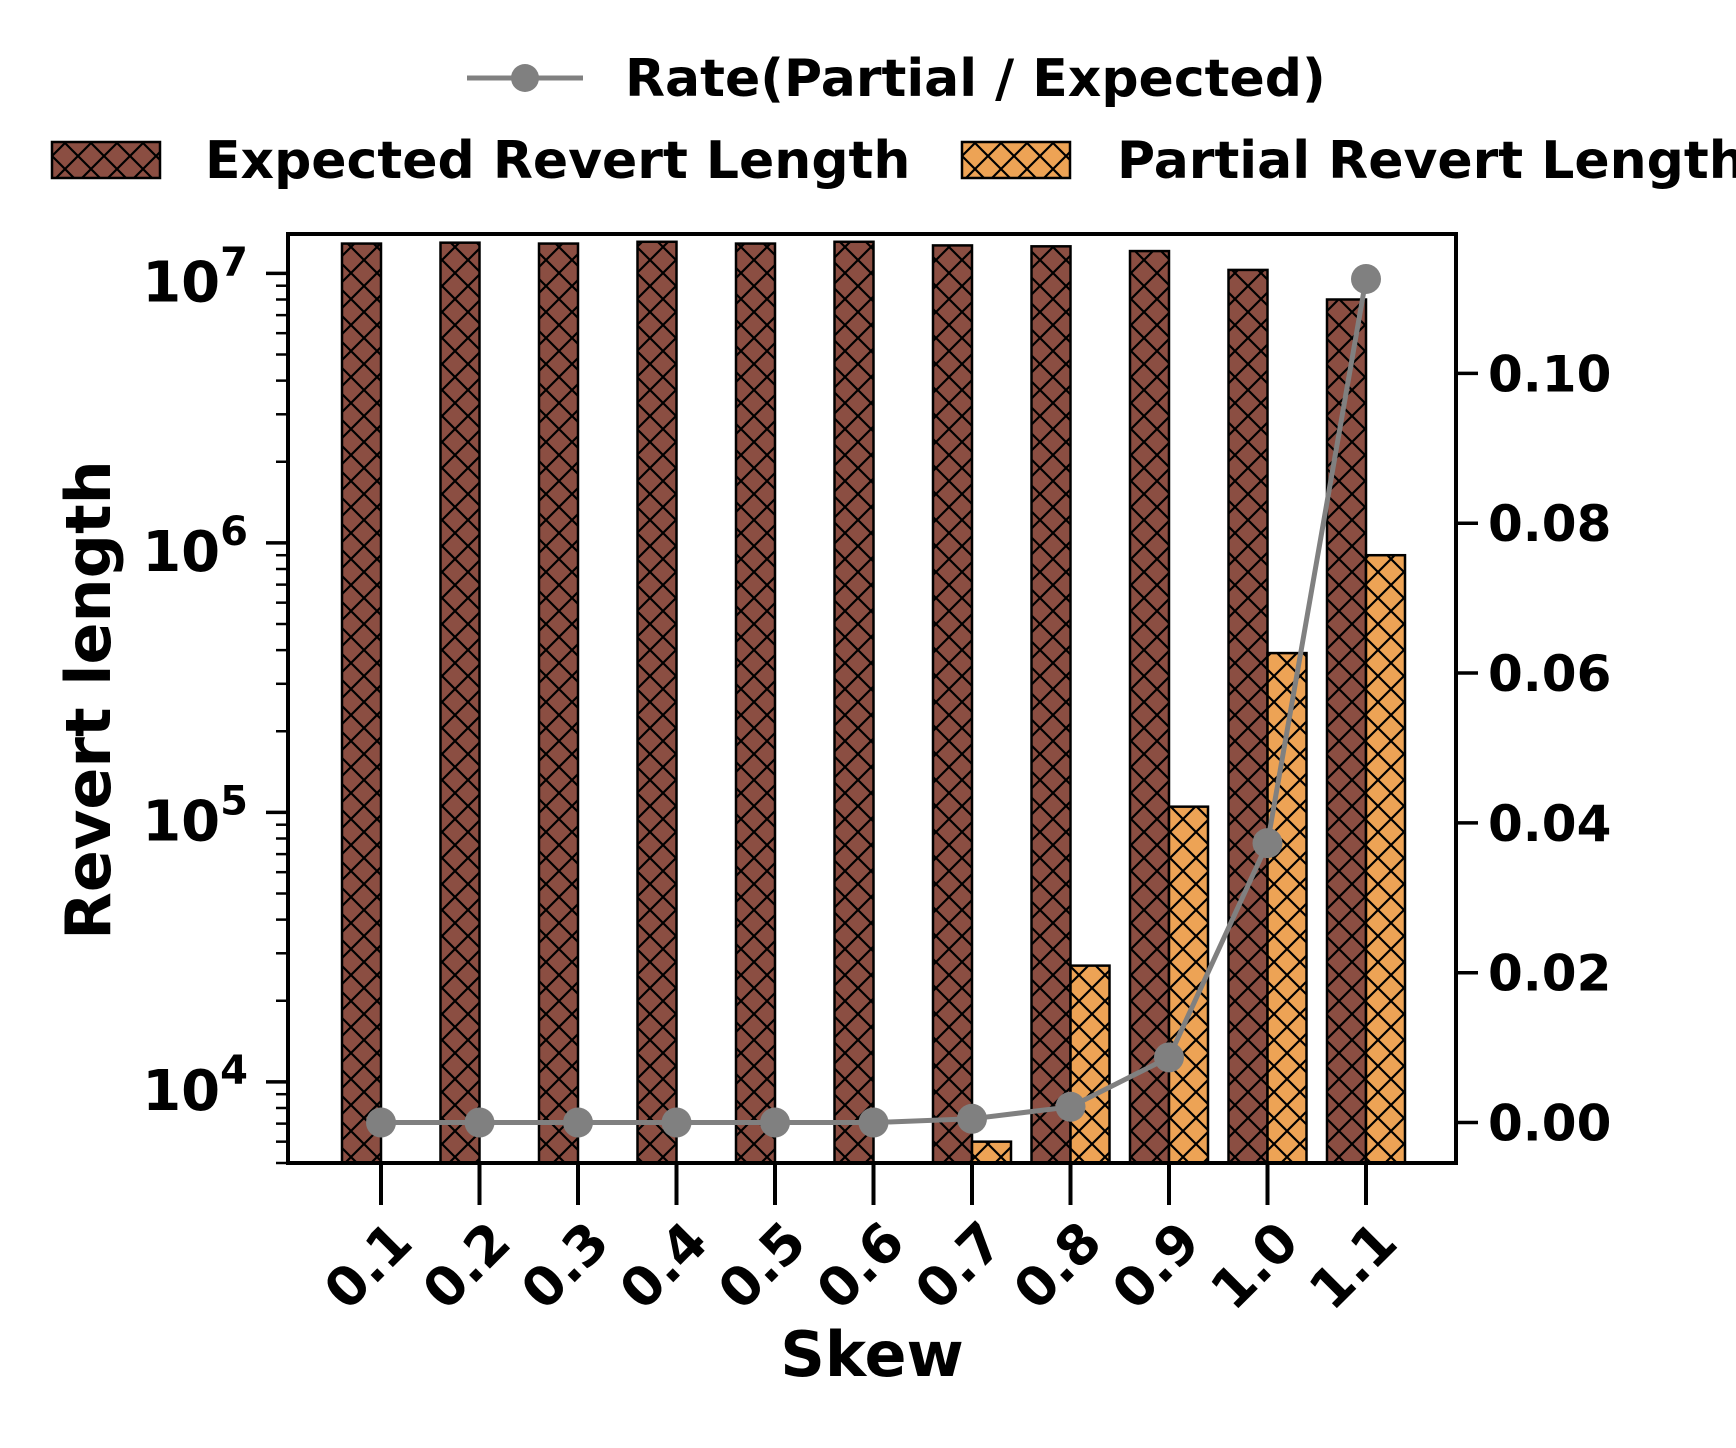 The image size is (1736, 1448). What do you see at coordinates (762, 1266) in the screenshot?
I see `x-tick-label: 0.5` at bounding box center [762, 1266].